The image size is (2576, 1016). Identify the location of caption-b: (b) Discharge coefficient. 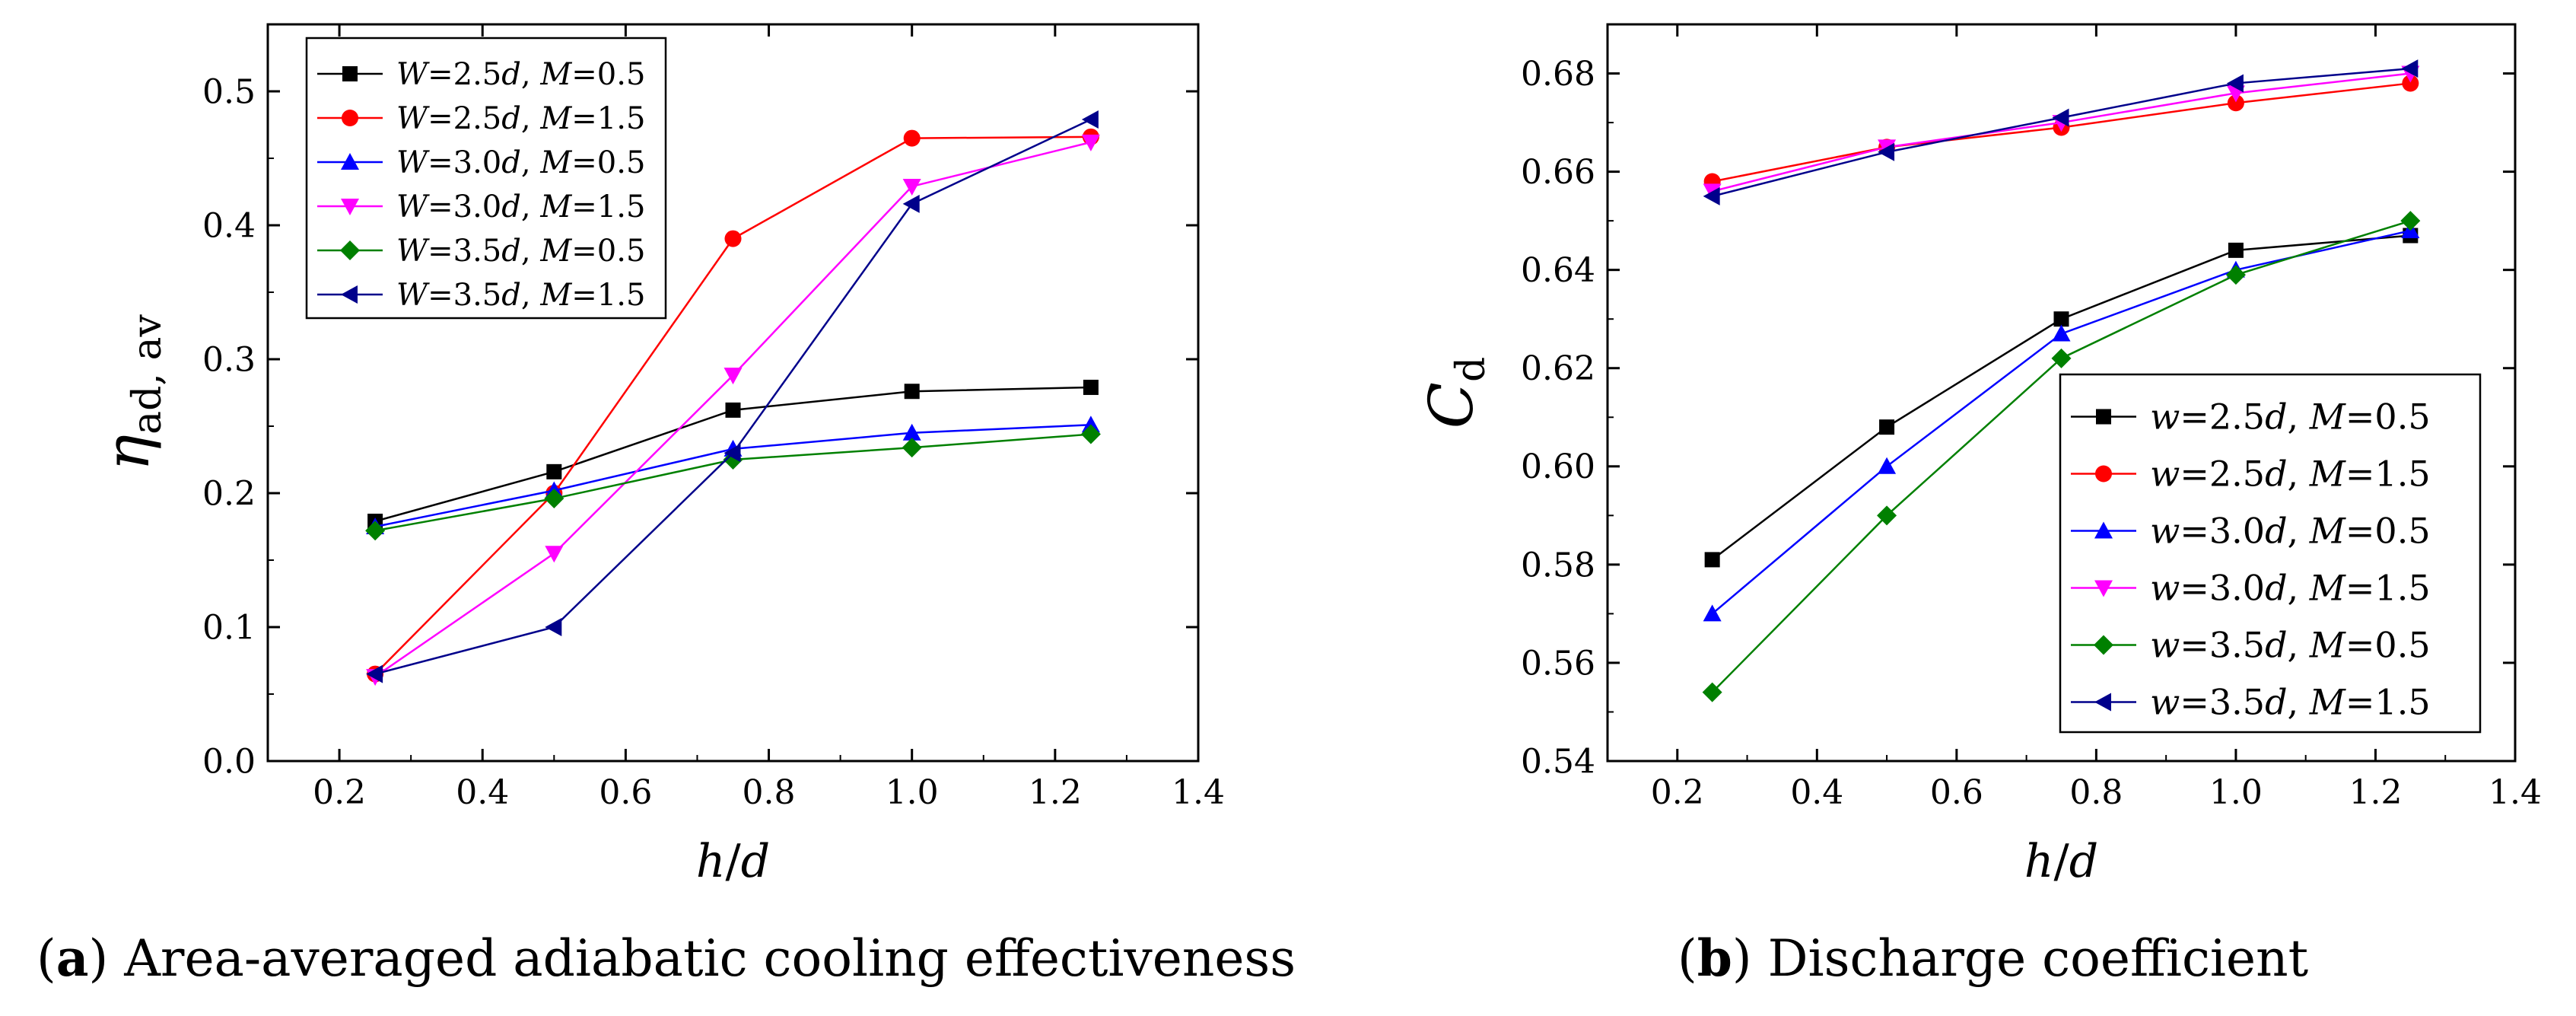
(1994, 958).